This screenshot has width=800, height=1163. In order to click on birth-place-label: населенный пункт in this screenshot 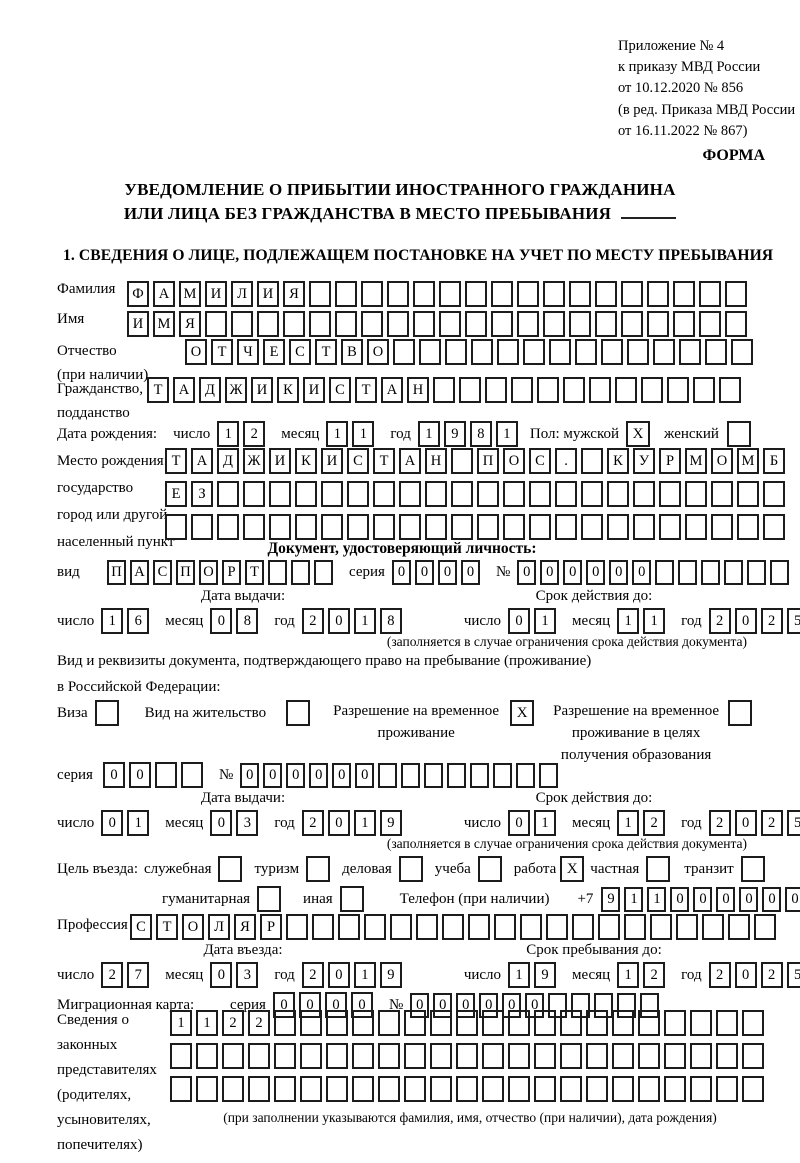, I will do `click(116, 542)`.